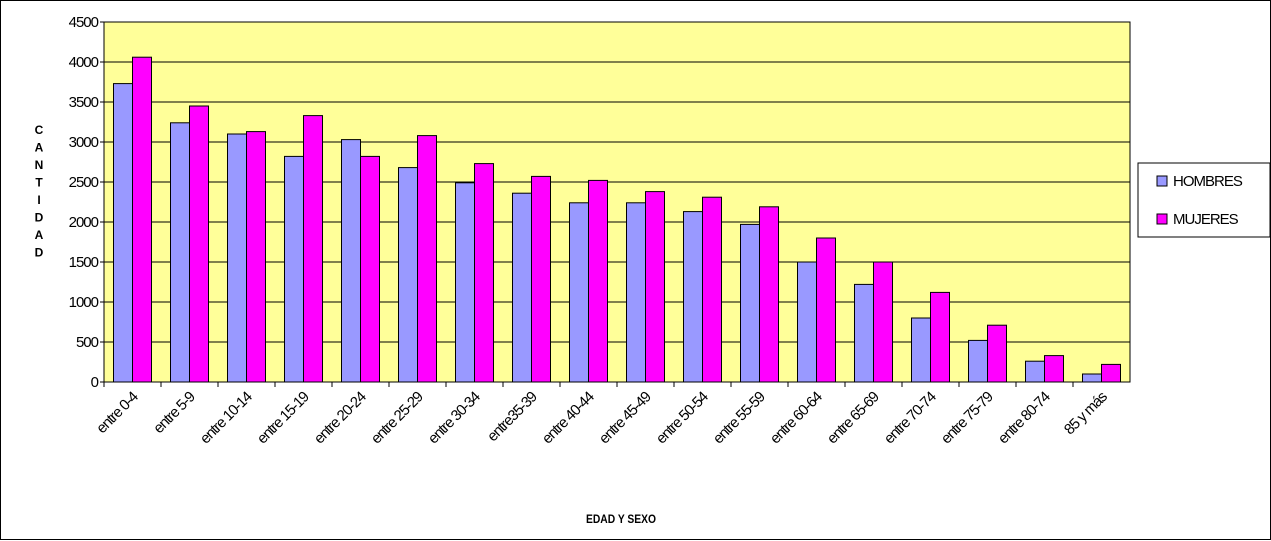 This screenshot has width=1271, height=541. What do you see at coordinates (340, 417) in the screenshot?
I see `x-tick-label: entre 20-24` at bounding box center [340, 417].